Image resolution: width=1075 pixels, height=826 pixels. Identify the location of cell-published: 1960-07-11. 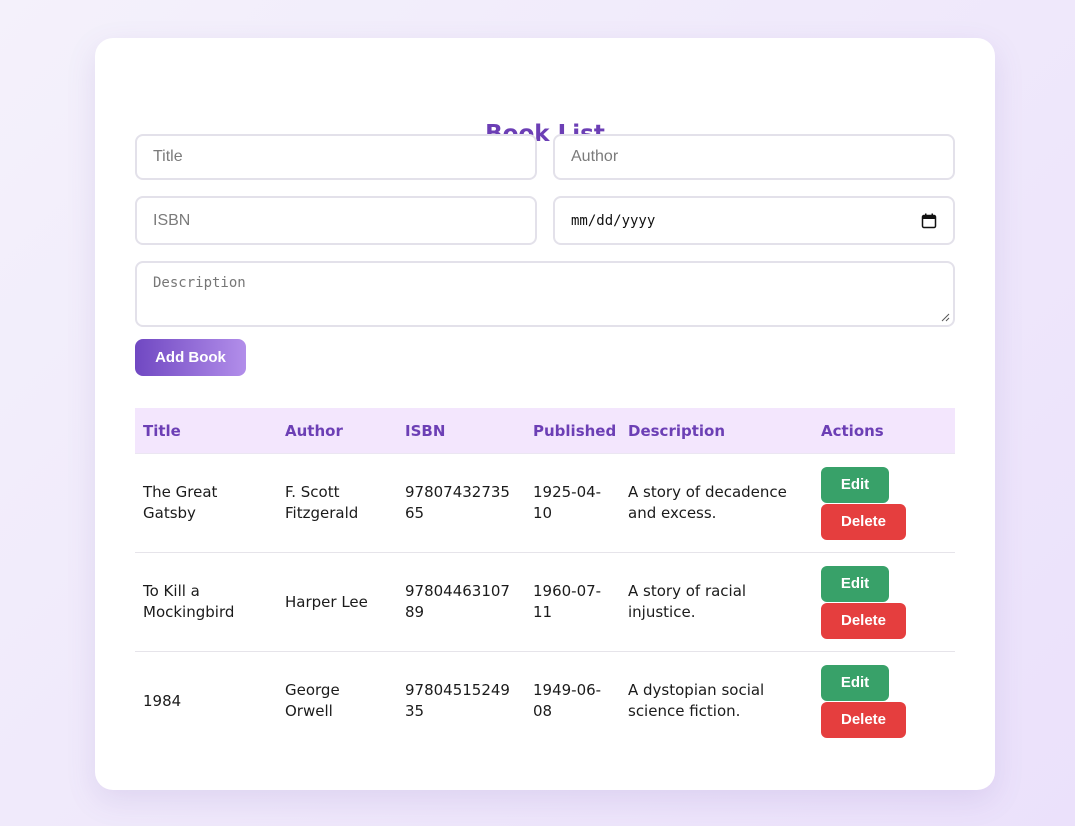
(572, 602).